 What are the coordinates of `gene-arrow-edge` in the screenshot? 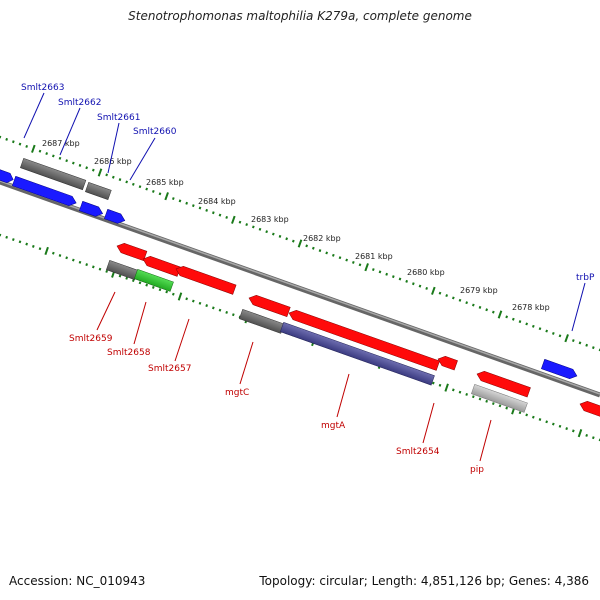 It's located at (589, 410).